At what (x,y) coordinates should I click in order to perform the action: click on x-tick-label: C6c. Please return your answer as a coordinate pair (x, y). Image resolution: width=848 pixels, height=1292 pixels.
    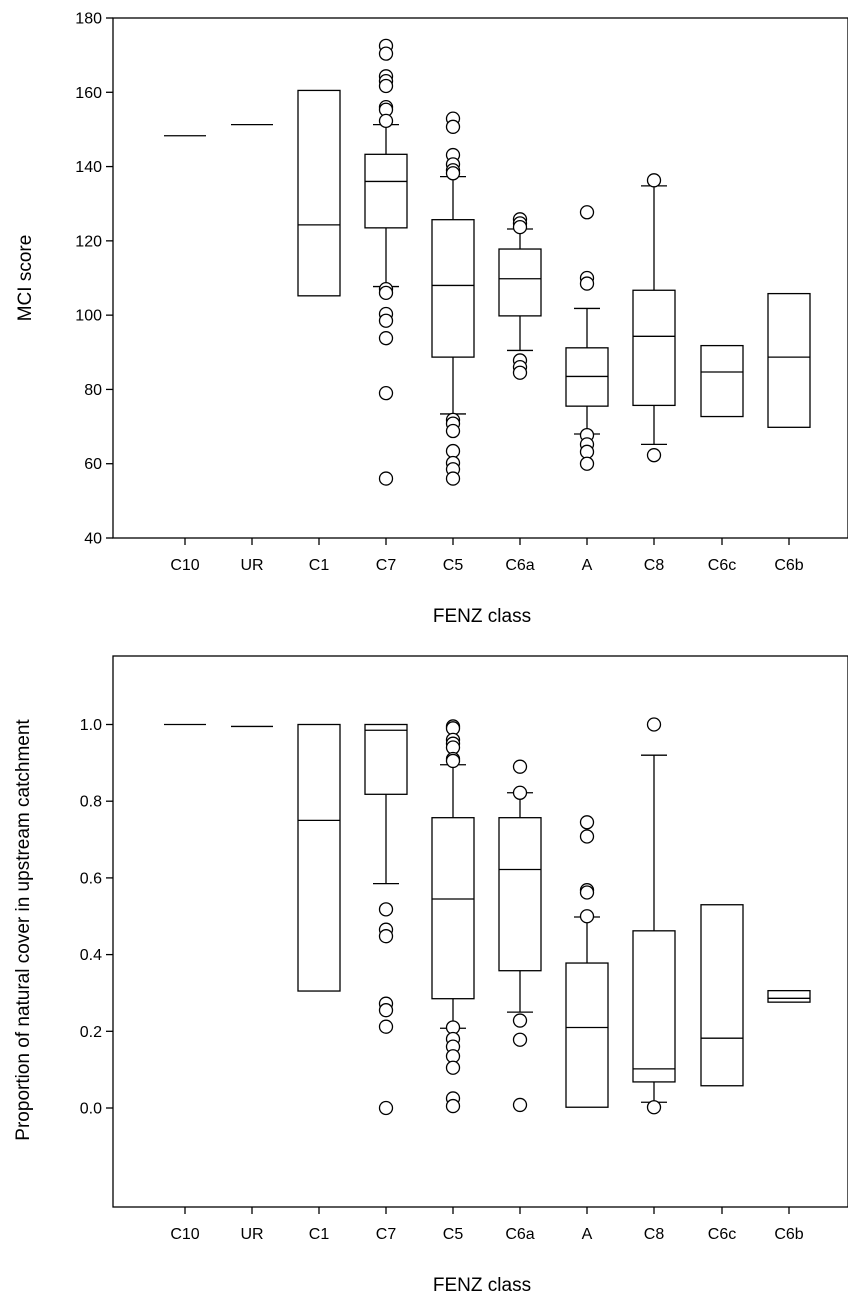
    Looking at the image, I should click on (722, 1234).